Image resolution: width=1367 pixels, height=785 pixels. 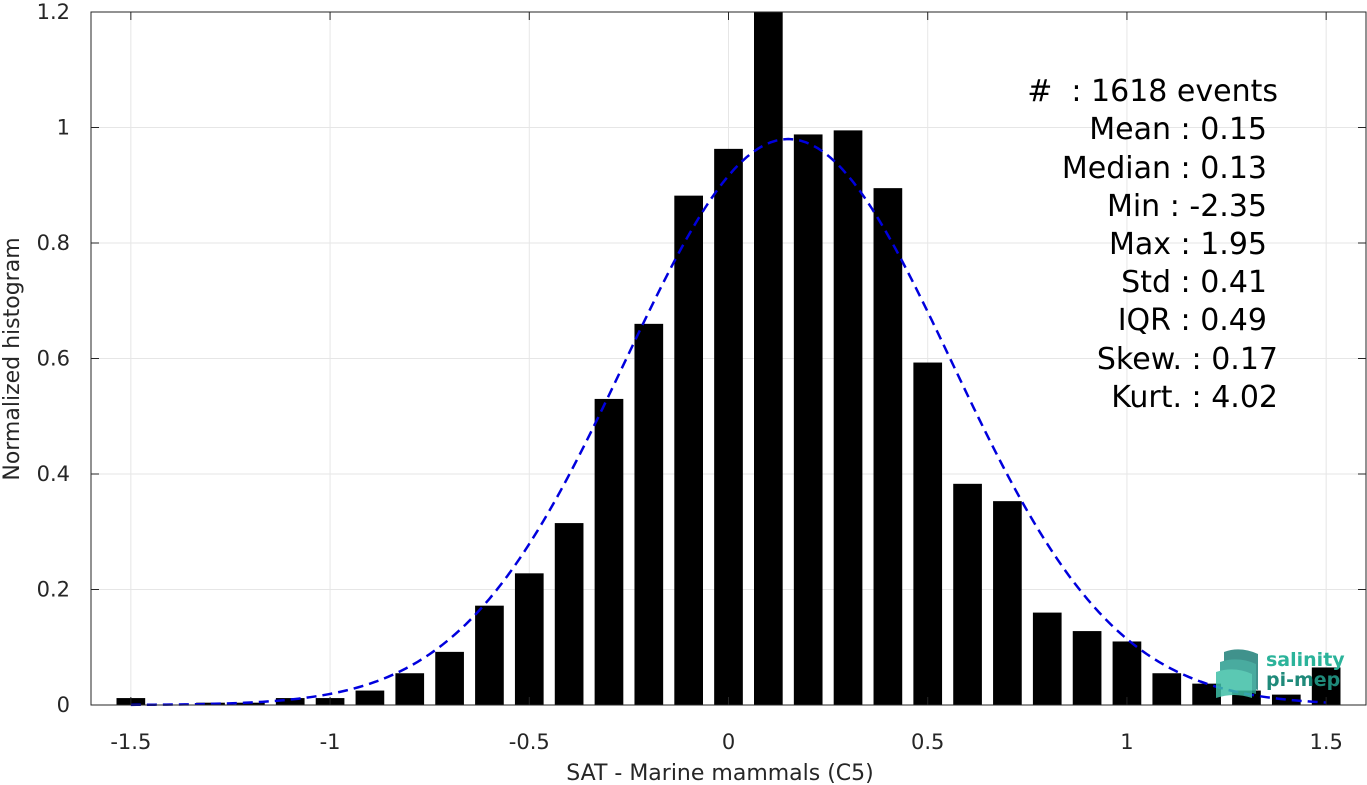 I want to click on x-tick-label: -1, so click(x=330, y=742).